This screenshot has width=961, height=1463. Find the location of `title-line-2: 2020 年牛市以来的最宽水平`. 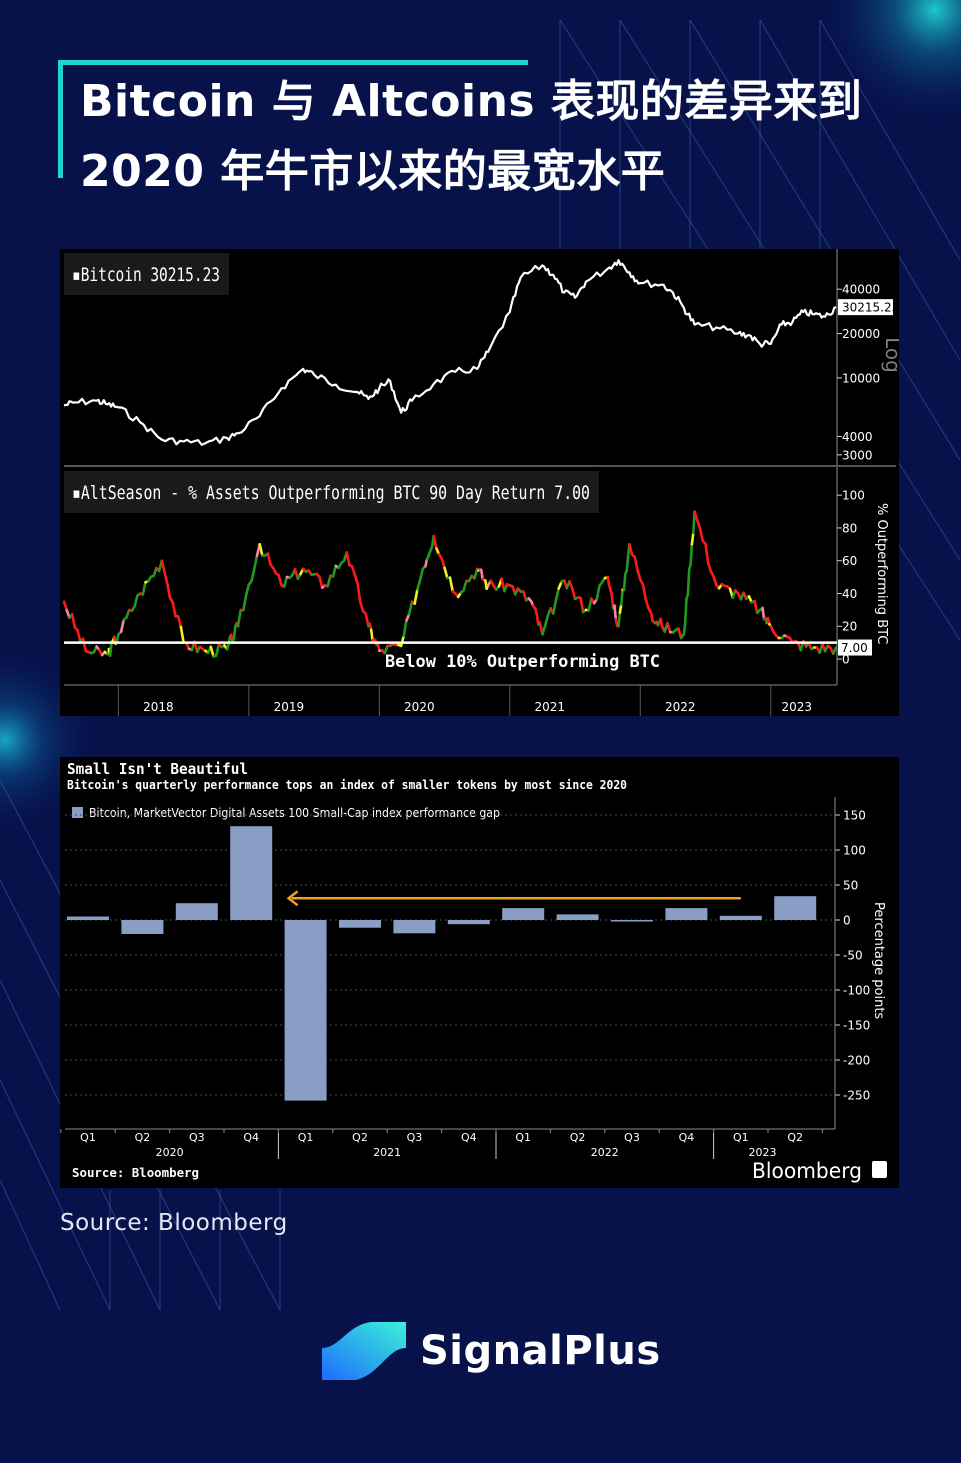

title-line-2: 2020 年牛市以来的最宽水平 is located at coordinates (373, 171).